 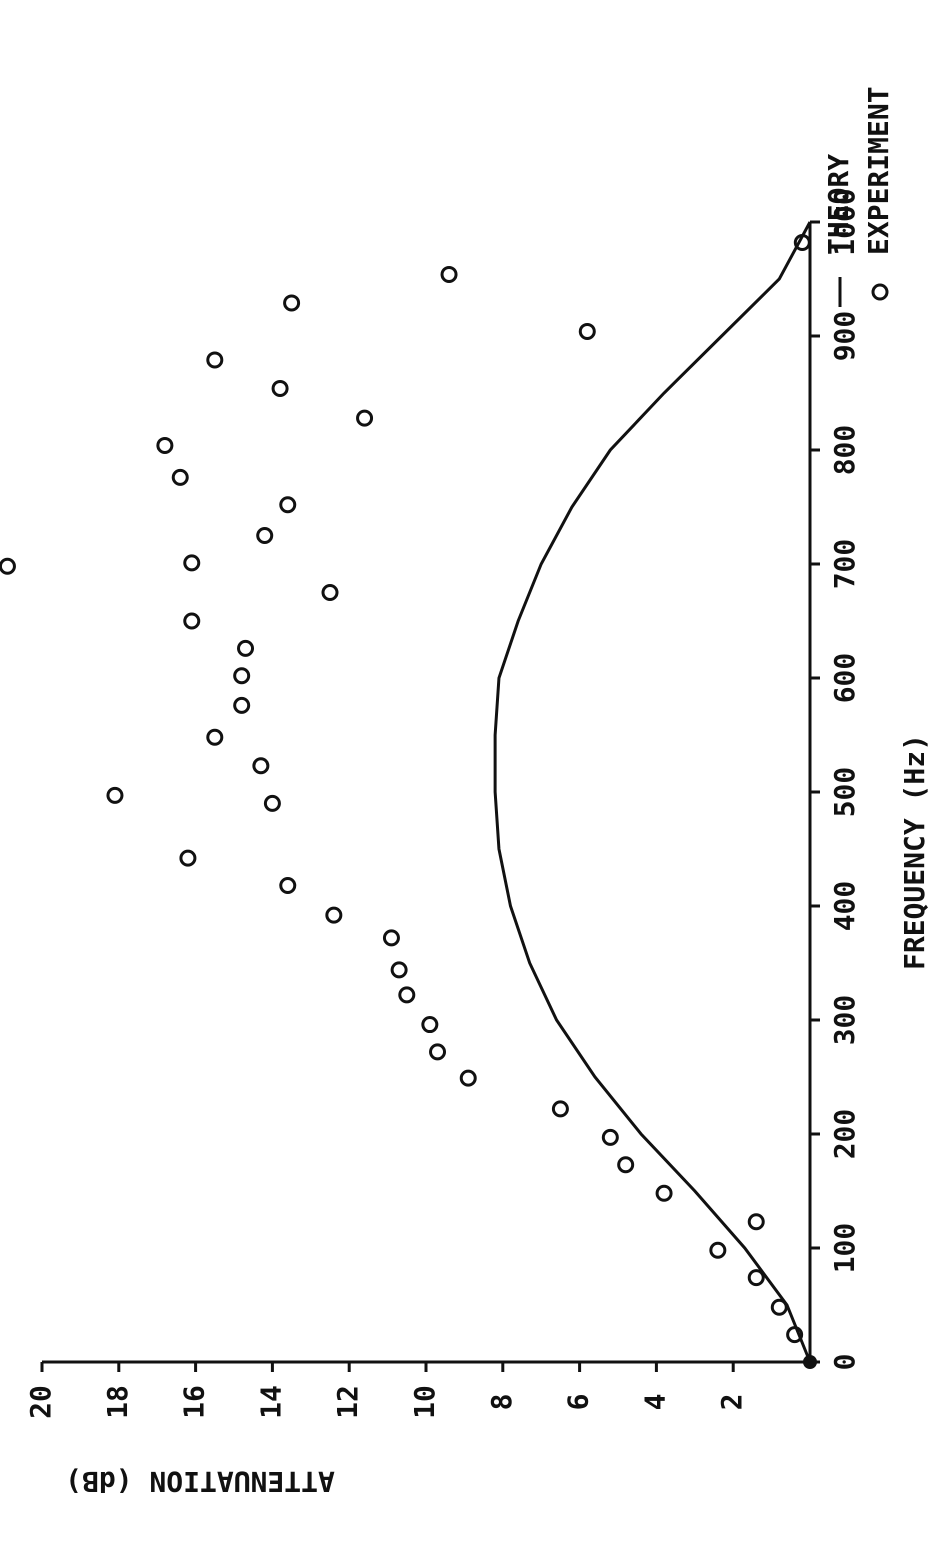 I want to click on y-tick-label: 4, so click(x=654, y=1402).